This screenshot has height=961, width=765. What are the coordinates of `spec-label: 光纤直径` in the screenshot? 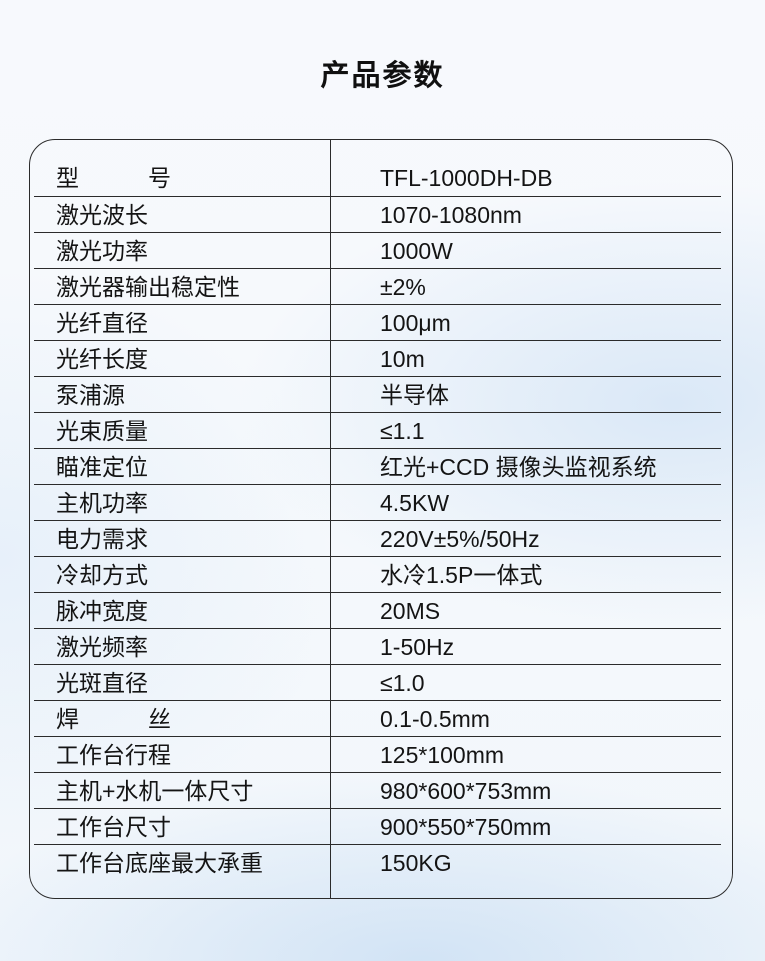 It's located at (102, 322).